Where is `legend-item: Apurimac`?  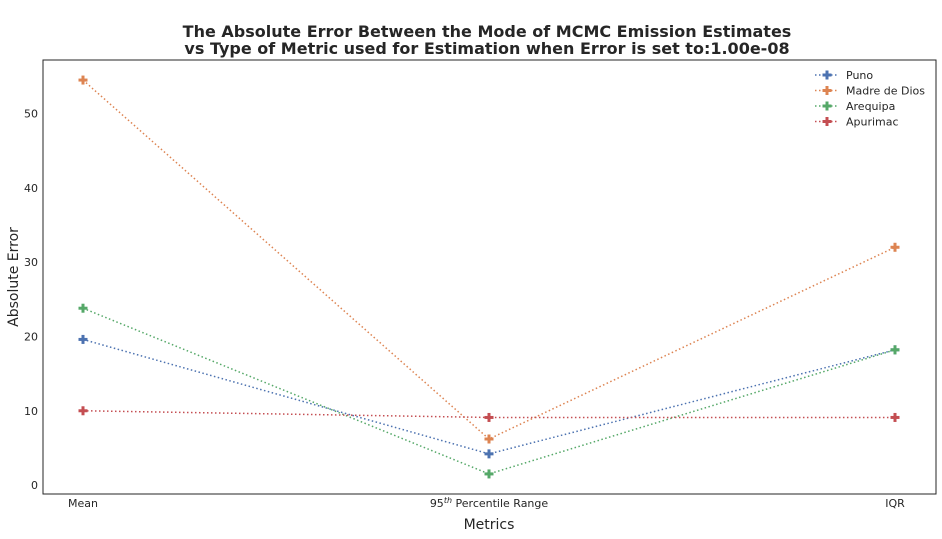 legend-item: Apurimac is located at coordinates (857, 122).